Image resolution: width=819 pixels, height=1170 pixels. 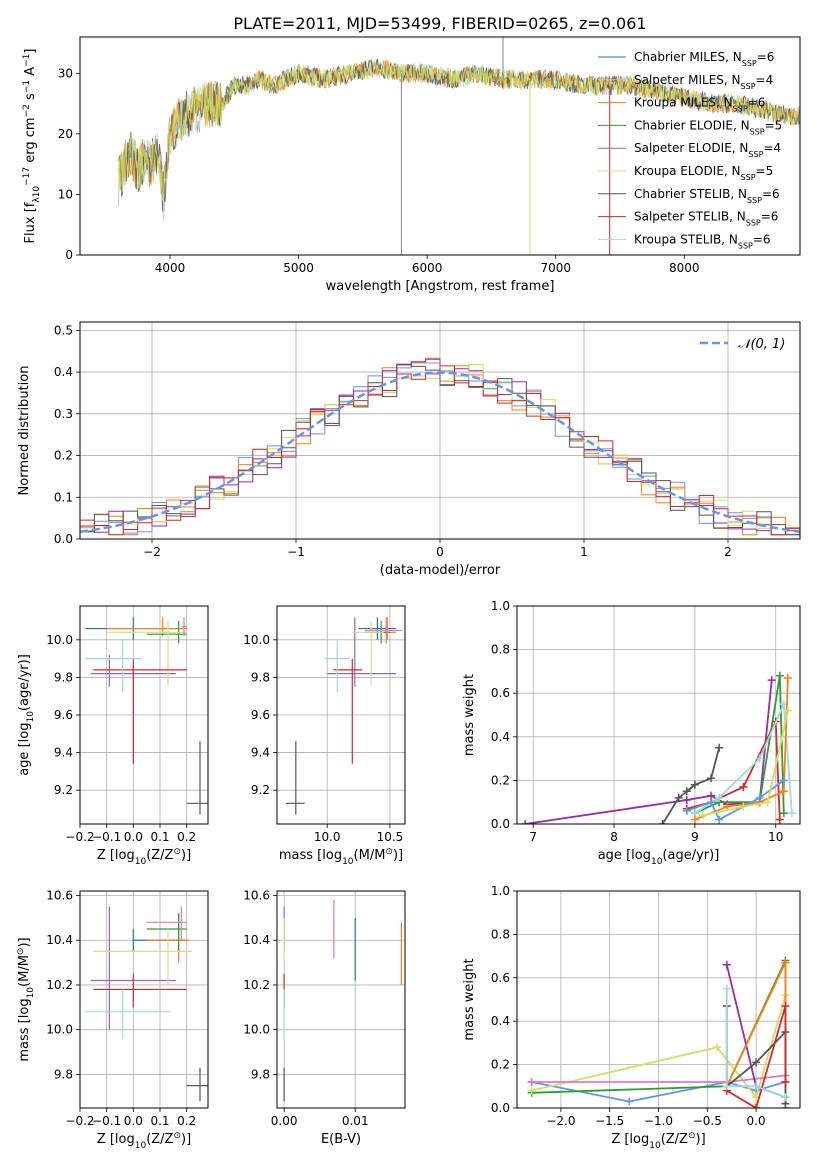 I want to click on mass-z-y-label: mass [log10(M/M⊙)], so click(x=26, y=999).